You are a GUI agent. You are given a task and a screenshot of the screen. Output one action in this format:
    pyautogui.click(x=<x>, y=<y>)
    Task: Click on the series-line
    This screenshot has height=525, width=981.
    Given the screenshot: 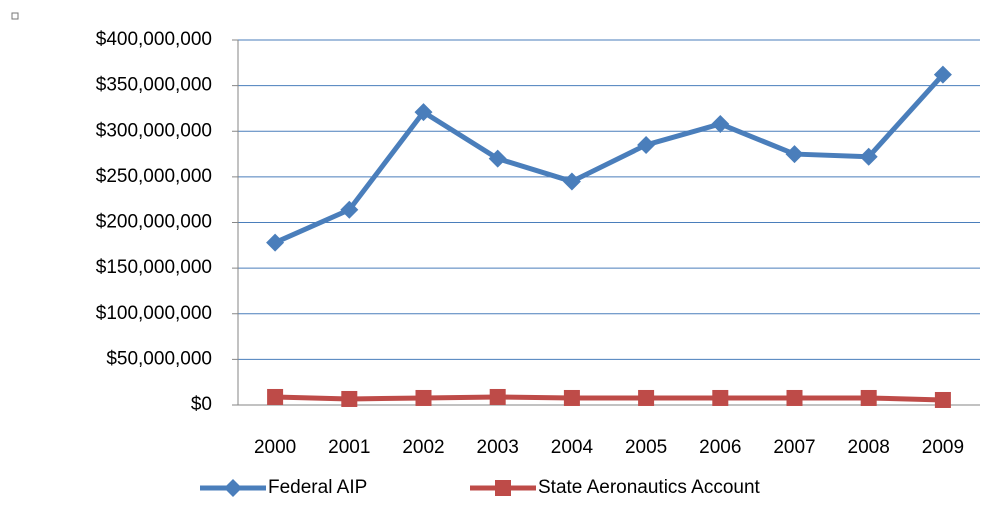 What is the action you would take?
    pyautogui.click(x=609, y=398)
    